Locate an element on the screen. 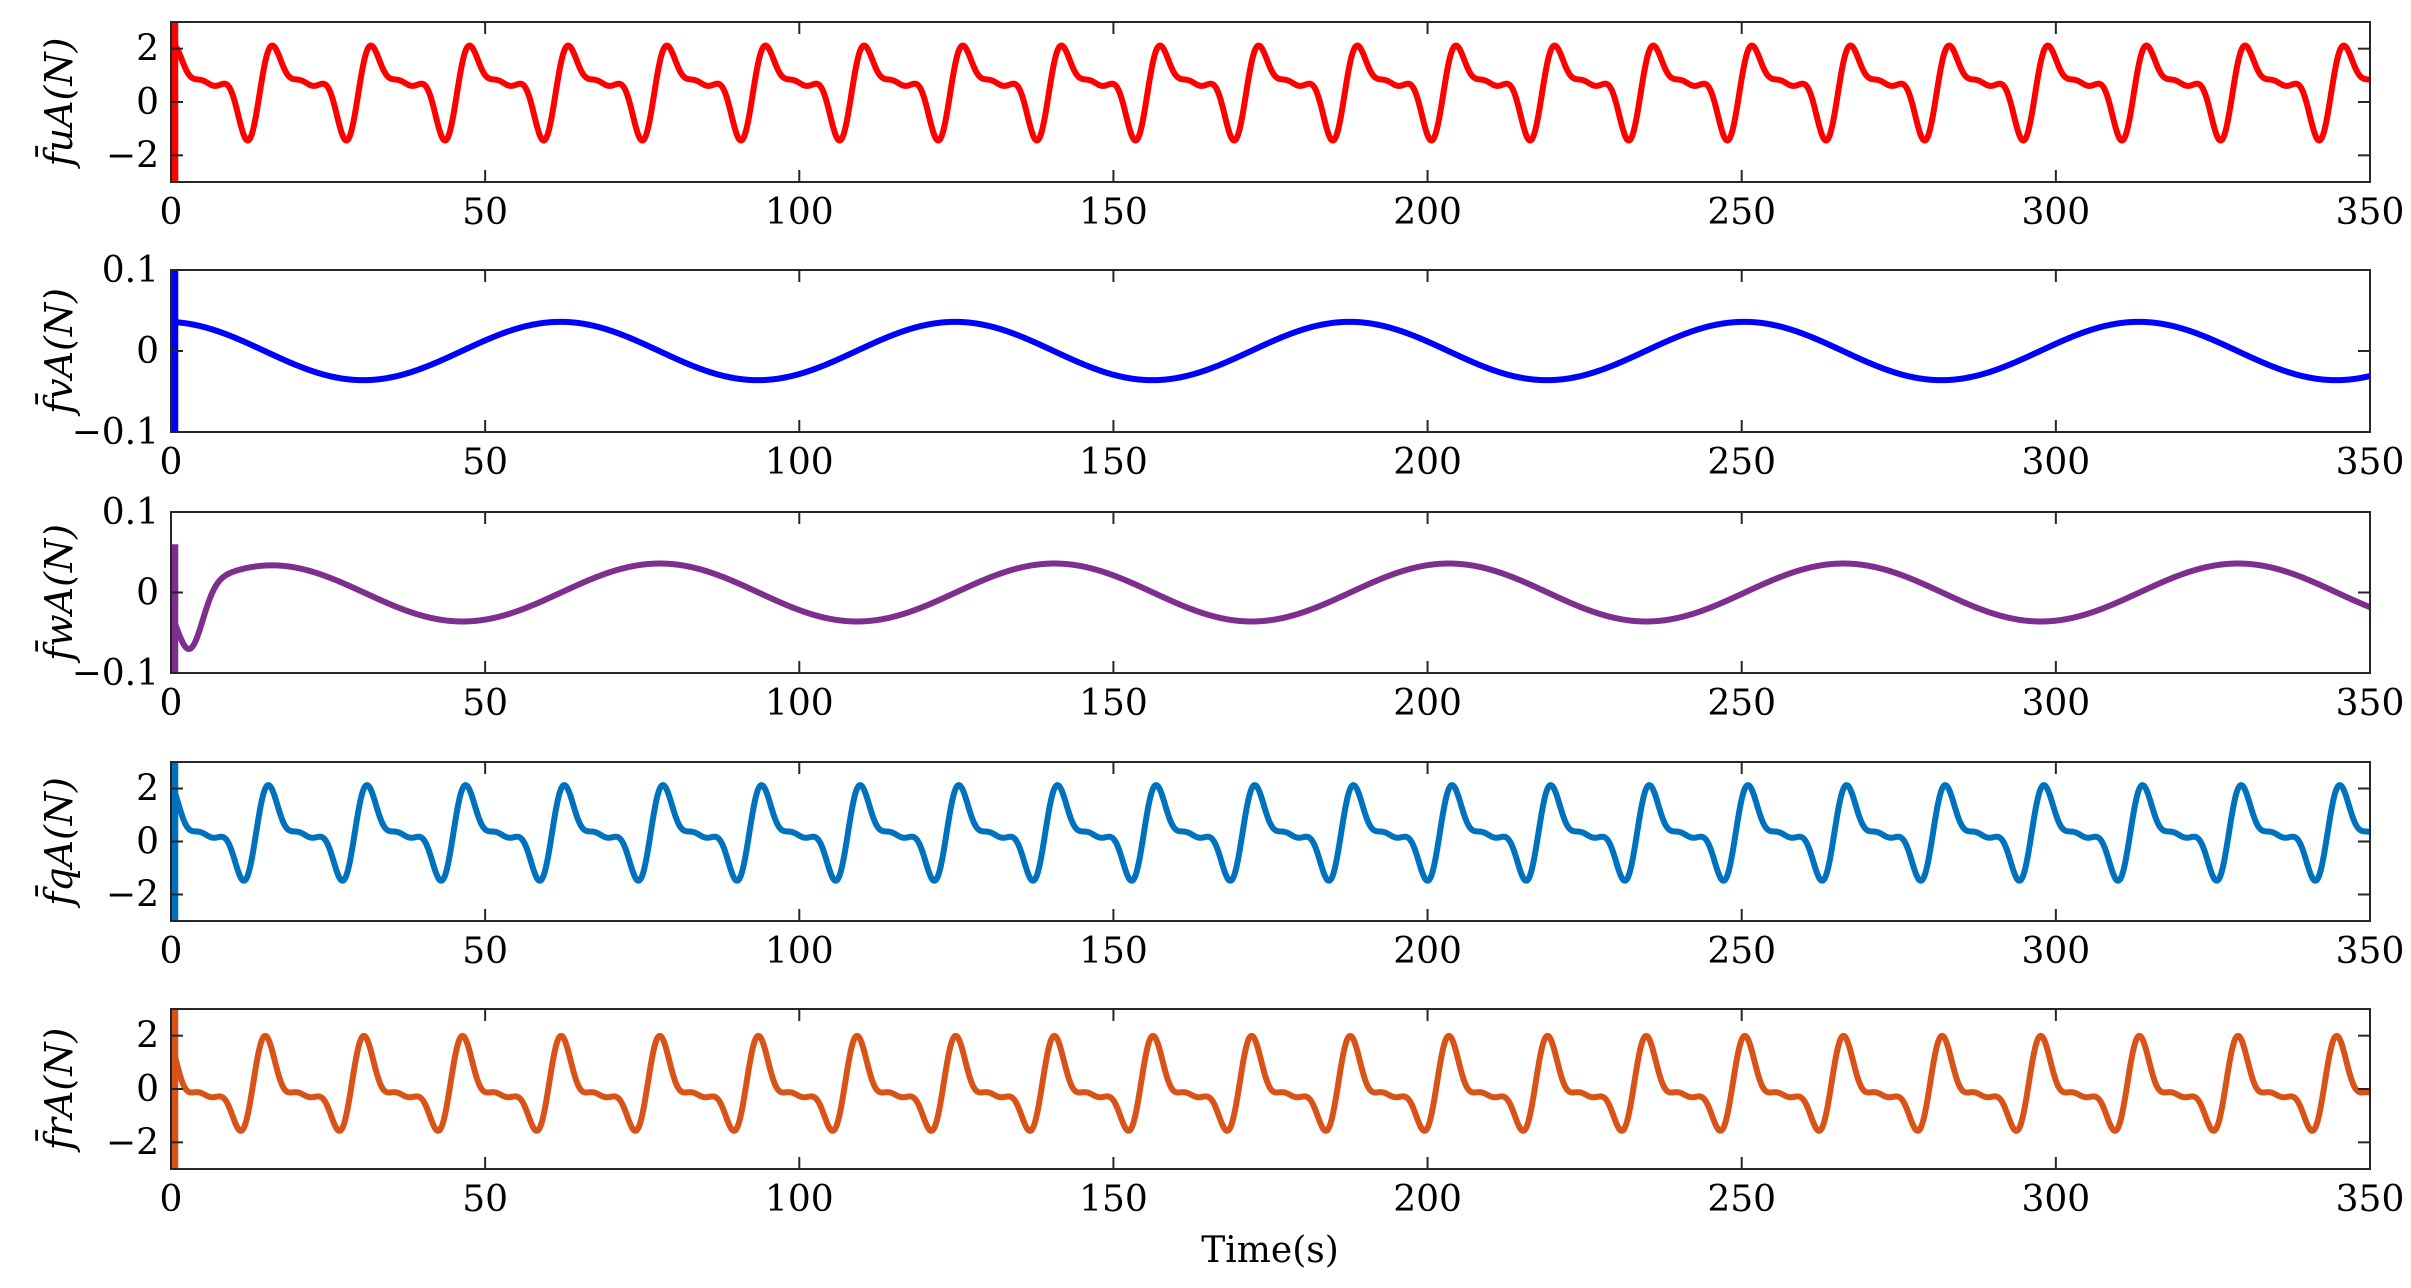 The width and height of the screenshot is (2411, 1288). y-axis-label: f̄rA(N) is located at coordinates (58, 1091).